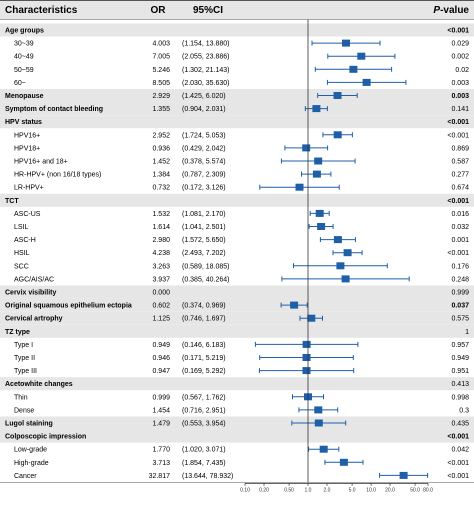 The image size is (474, 510). Describe the element at coordinates (41, 162) in the screenshot. I see `row-label: HPV16+ and 18+` at that location.